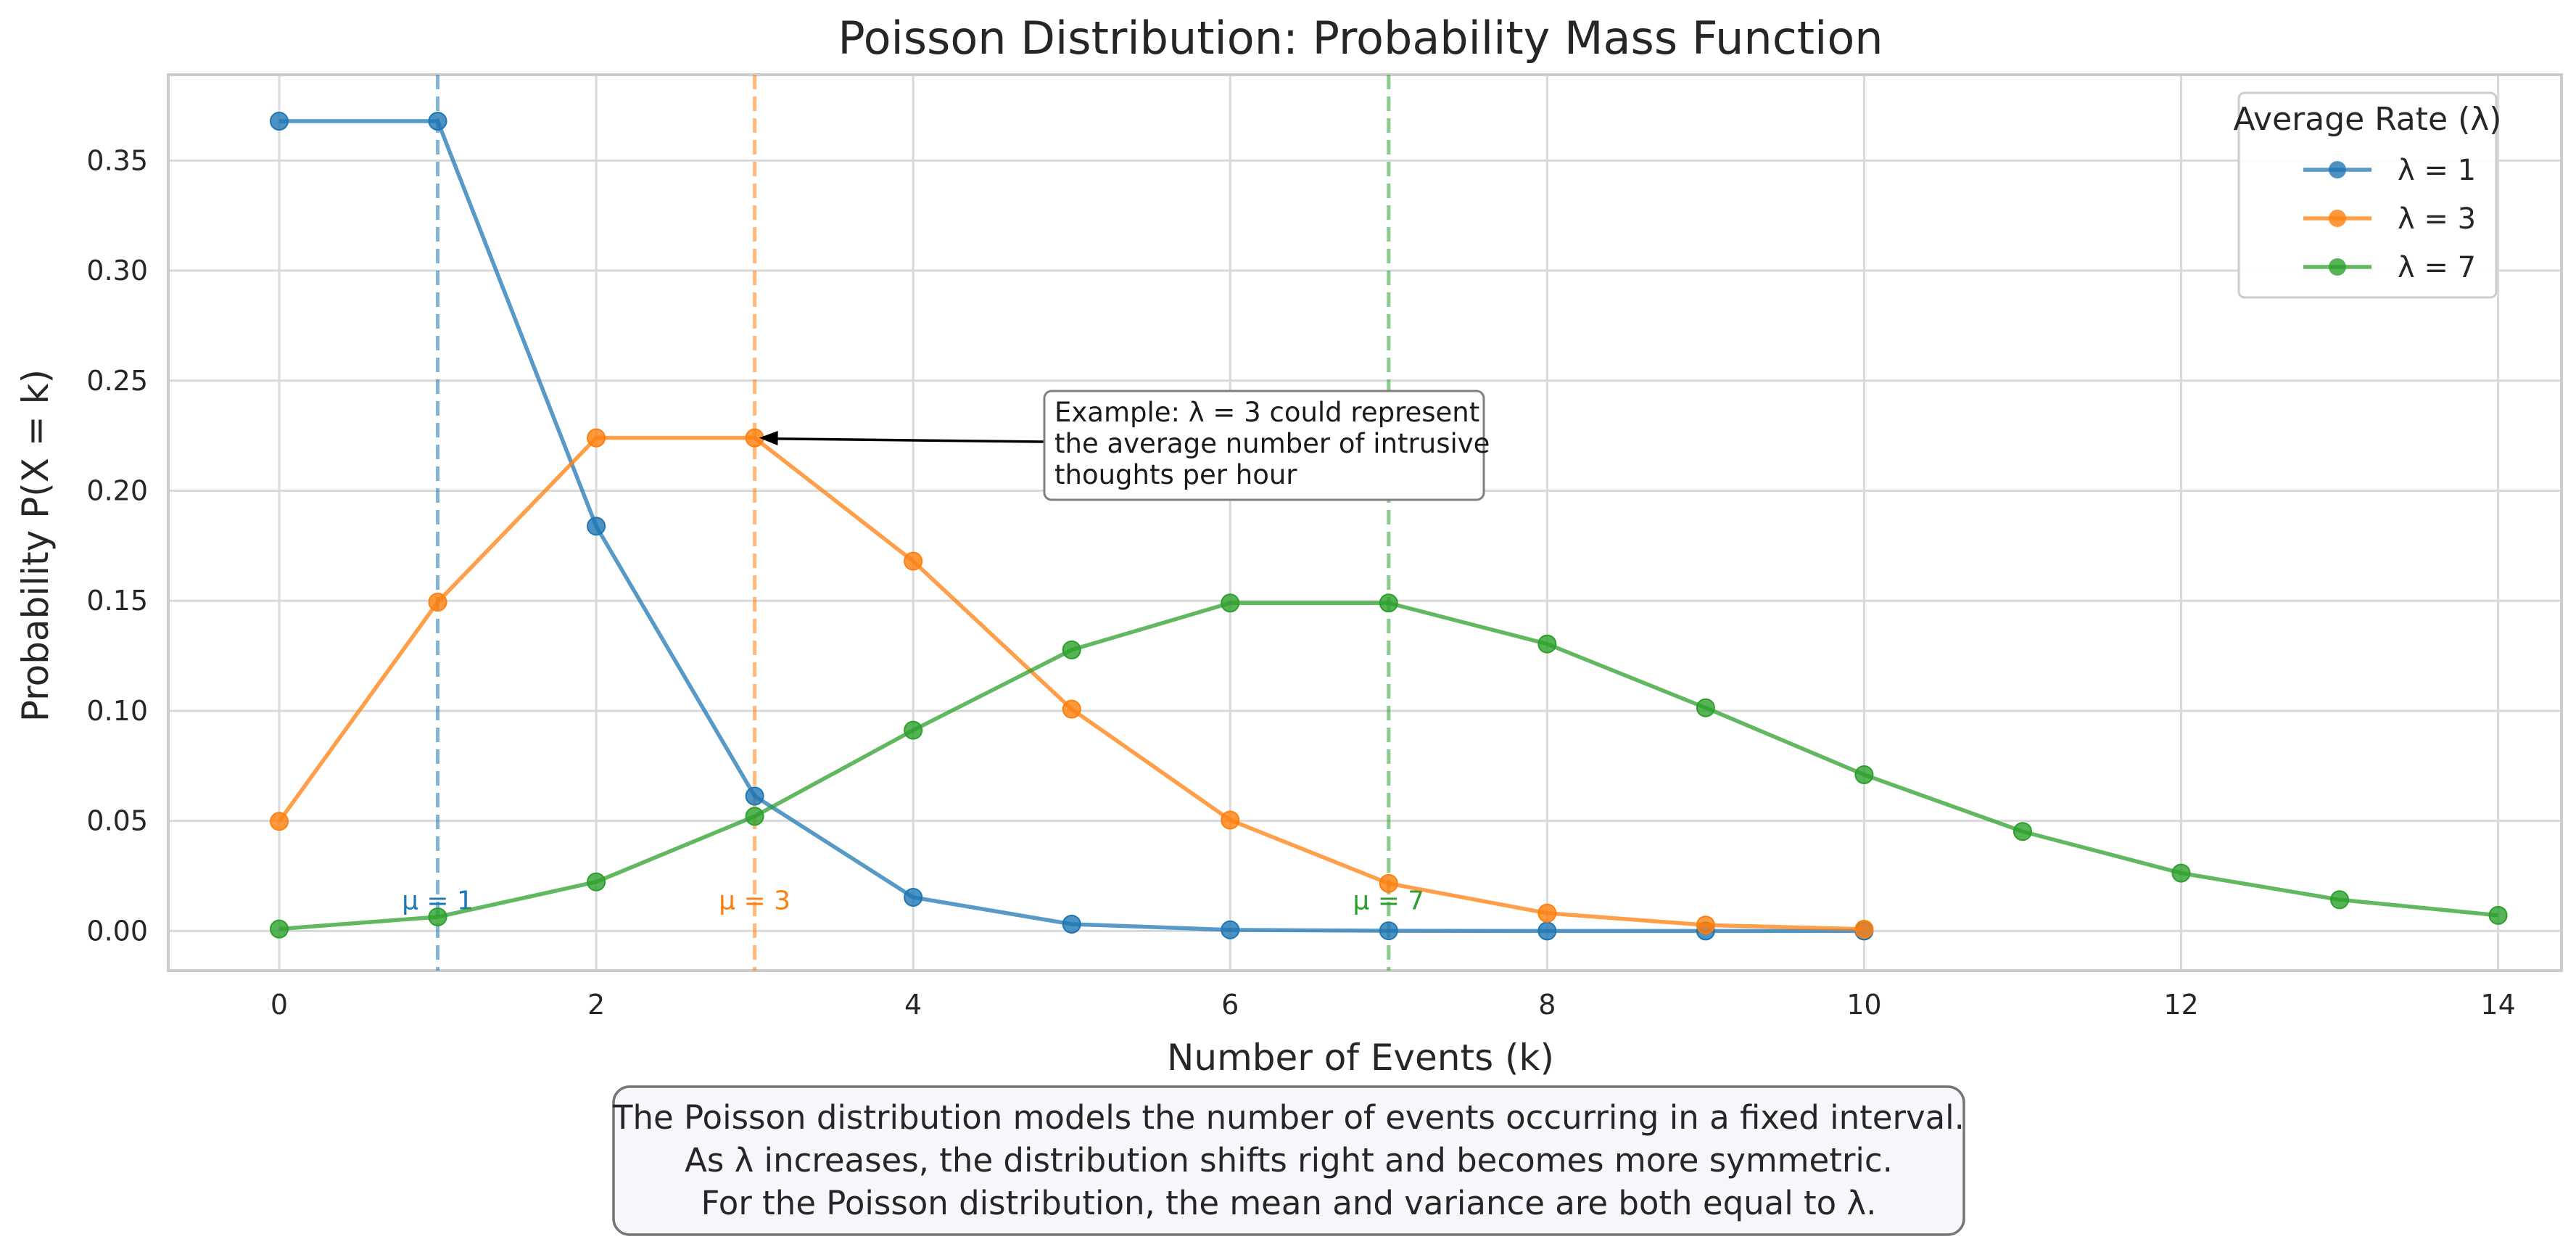 This screenshot has width=2576, height=1239. I want to click on y-tick-label: 0.00, so click(117, 931).